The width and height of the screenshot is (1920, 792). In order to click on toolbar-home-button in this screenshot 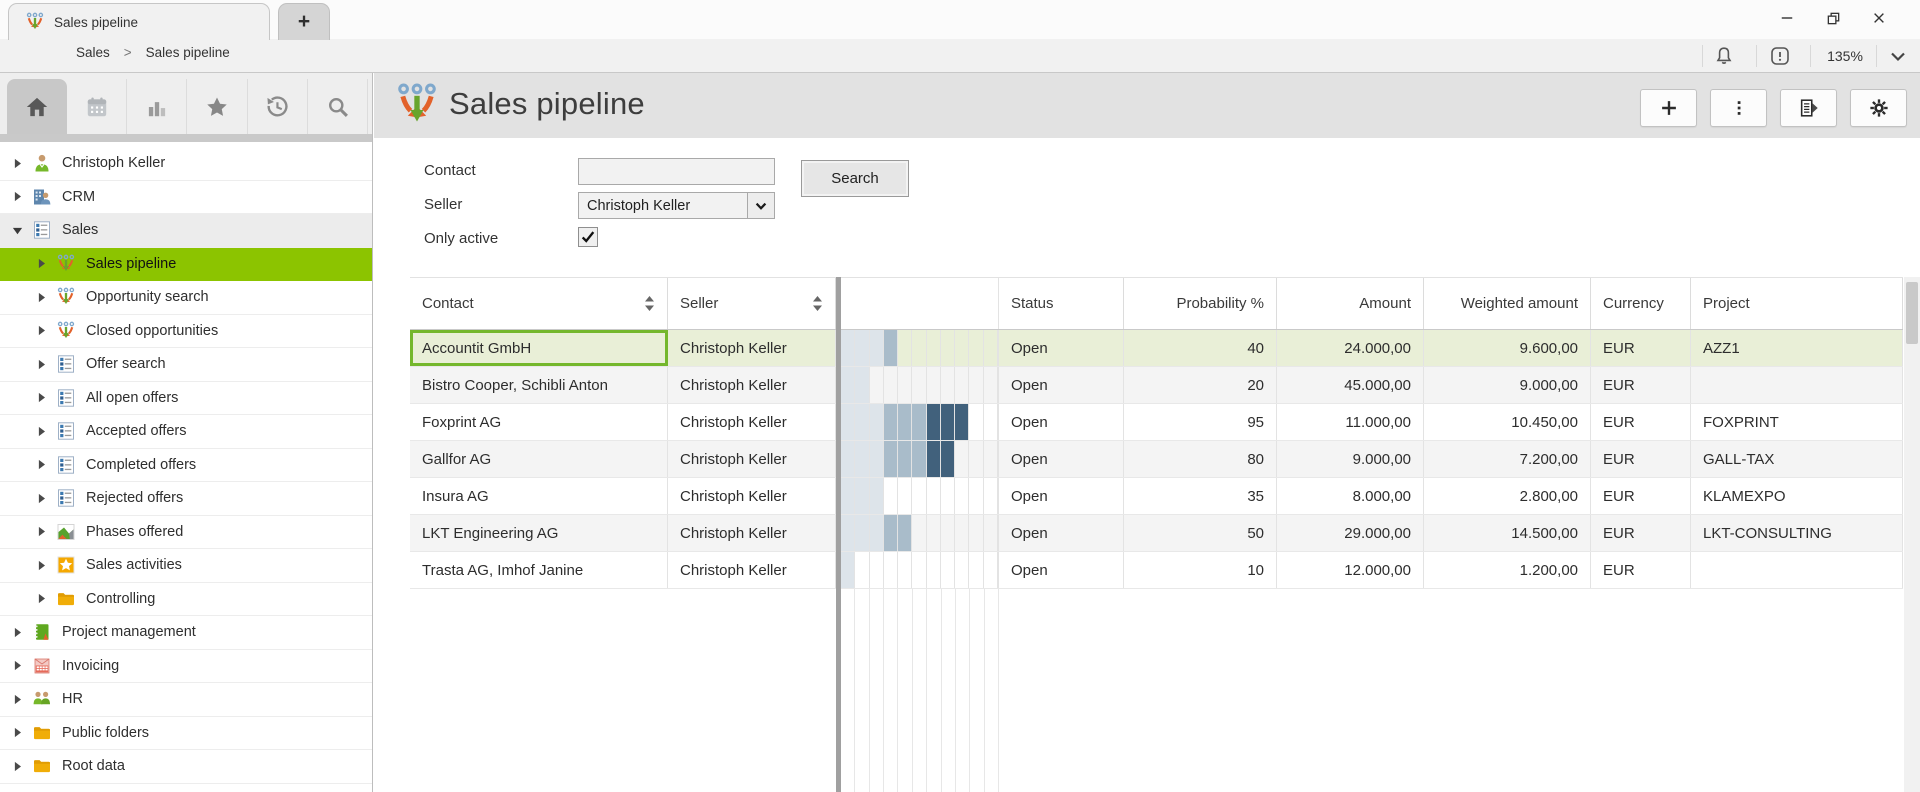, I will do `click(37, 106)`.